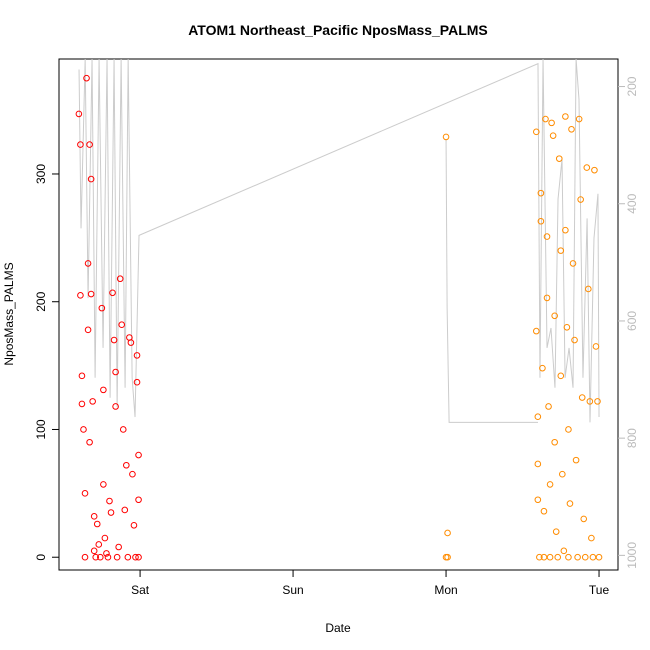 This screenshot has height=650, width=650. Describe the element at coordinates (632, 203) in the screenshot. I see `y2-tick-label: 400` at that location.